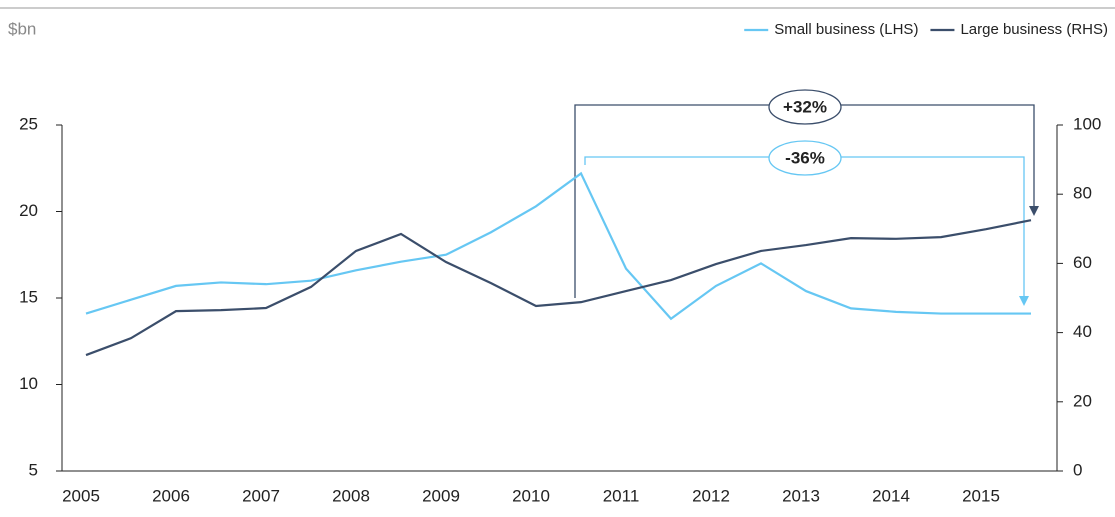 The height and width of the screenshot is (517, 1115). What do you see at coordinates (28, 210) in the screenshot?
I see `y-tick-label: 20` at bounding box center [28, 210].